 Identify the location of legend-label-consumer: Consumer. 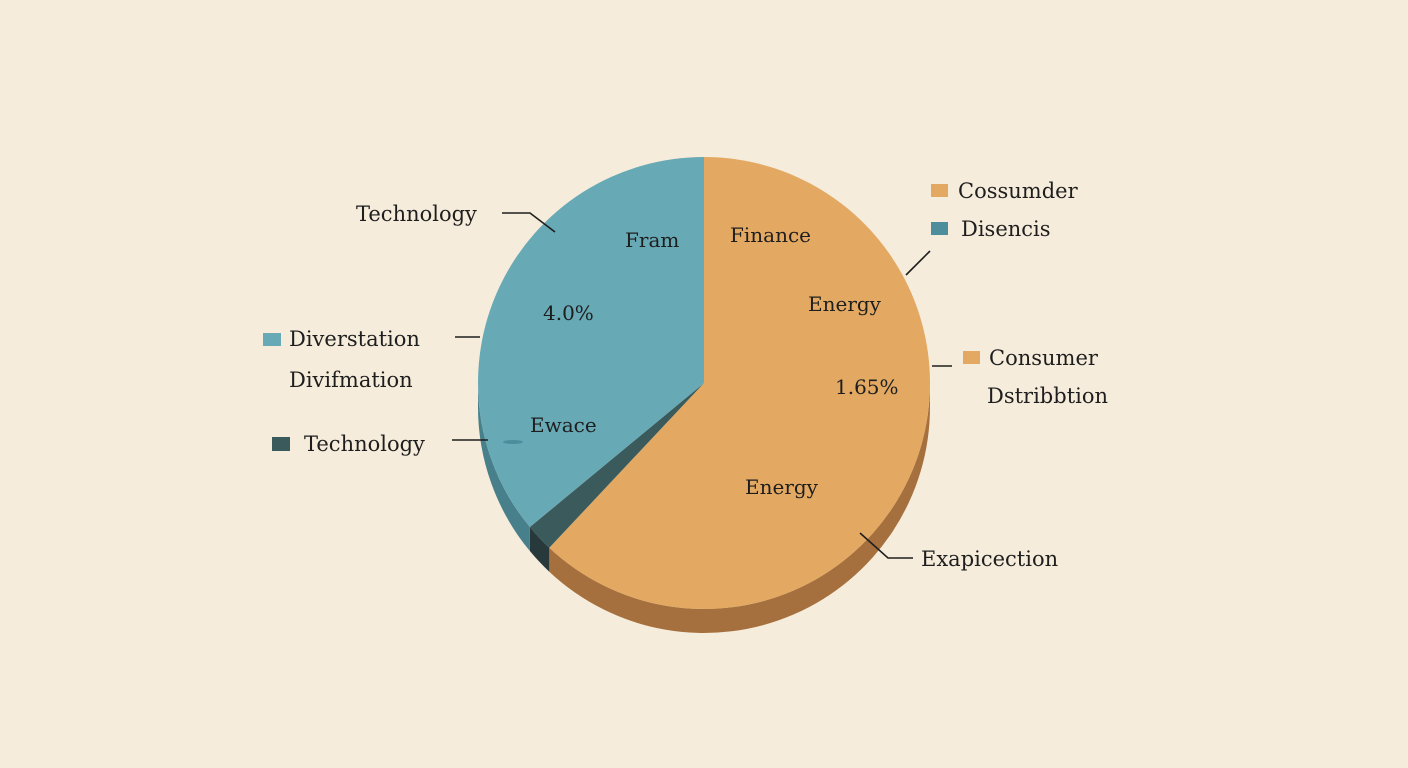
(1044, 358).